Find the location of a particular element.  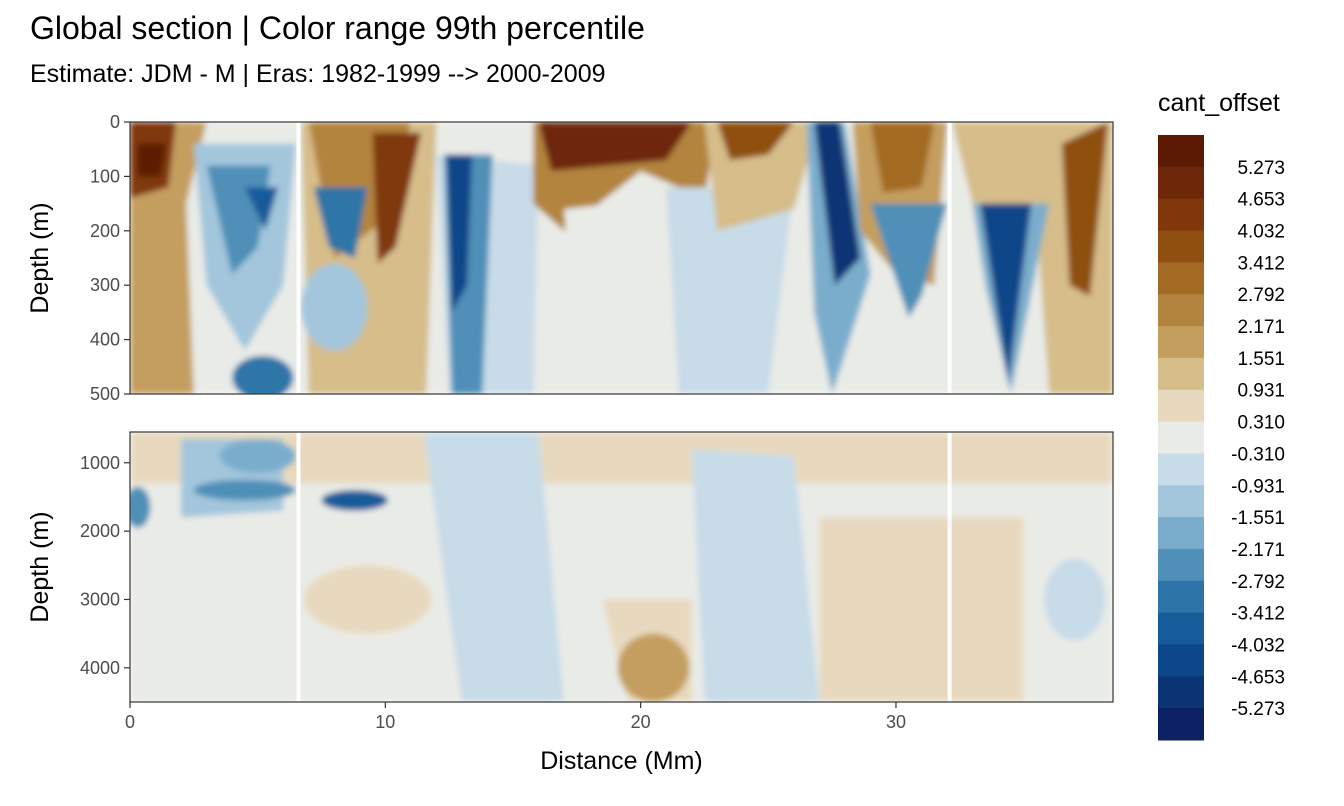

y-tick-label: 300 is located at coordinates (105, 285).